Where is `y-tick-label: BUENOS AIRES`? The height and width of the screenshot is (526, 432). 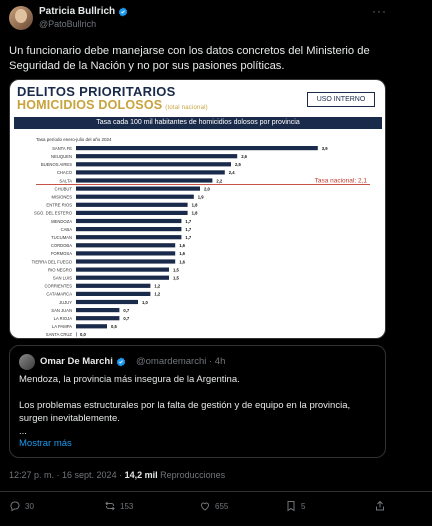
y-tick-label: BUENOS AIRES is located at coordinates (56, 164).